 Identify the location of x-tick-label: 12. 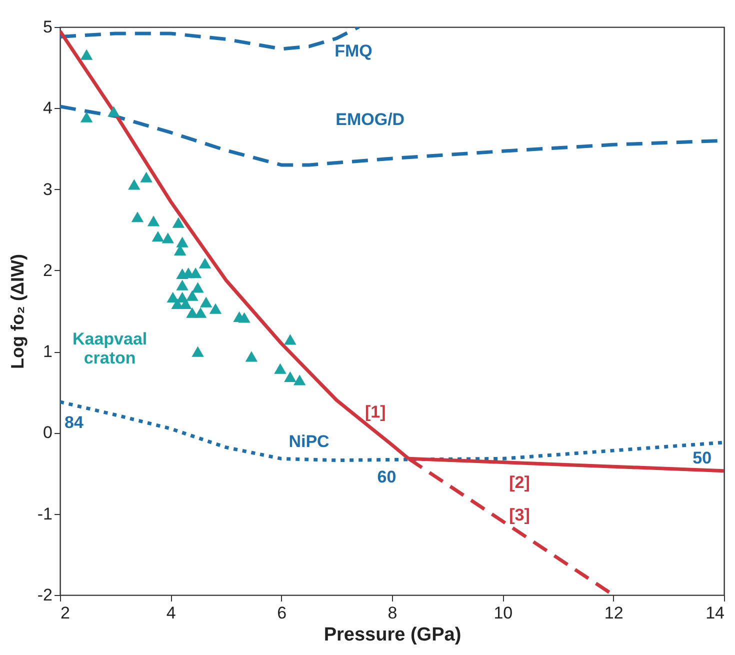
(614, 613).